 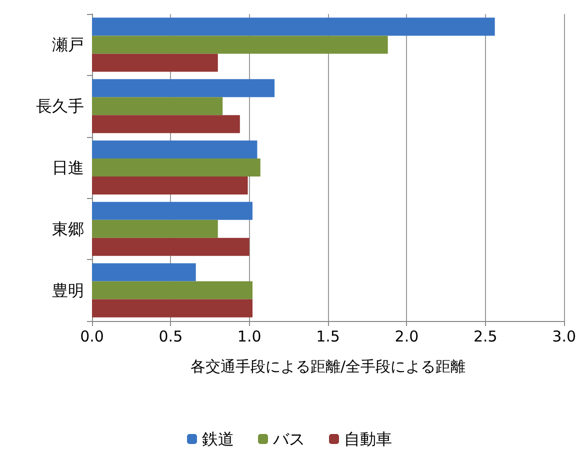 I want to click on x-tick-label: 1.0, so click(x=249, y=337).